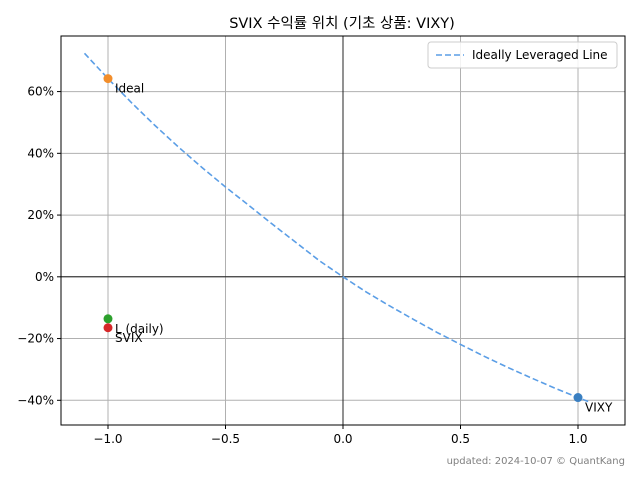 The width and height of the screenshot is (640, 480). Describe the element at coordinates (225, 439) in the screenshot. I see `x-tick-label: −0.5` at that location.